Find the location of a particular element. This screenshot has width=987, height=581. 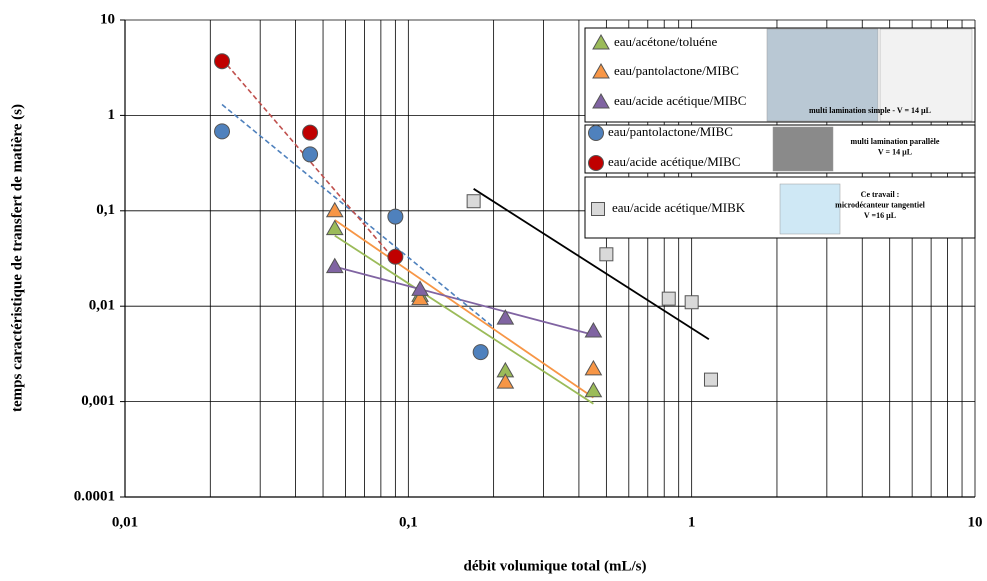

x-tick-label: 0,01 is located at coordinates (125, 522).